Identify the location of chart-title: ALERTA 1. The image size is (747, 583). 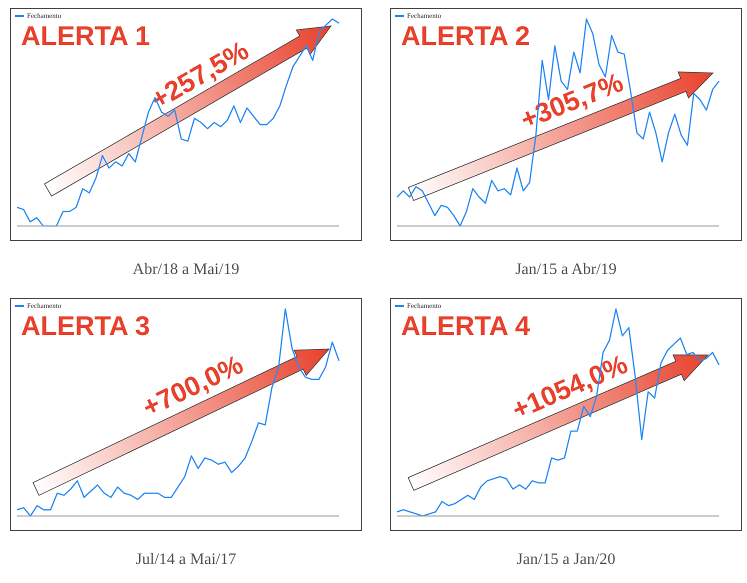
(85, 36).